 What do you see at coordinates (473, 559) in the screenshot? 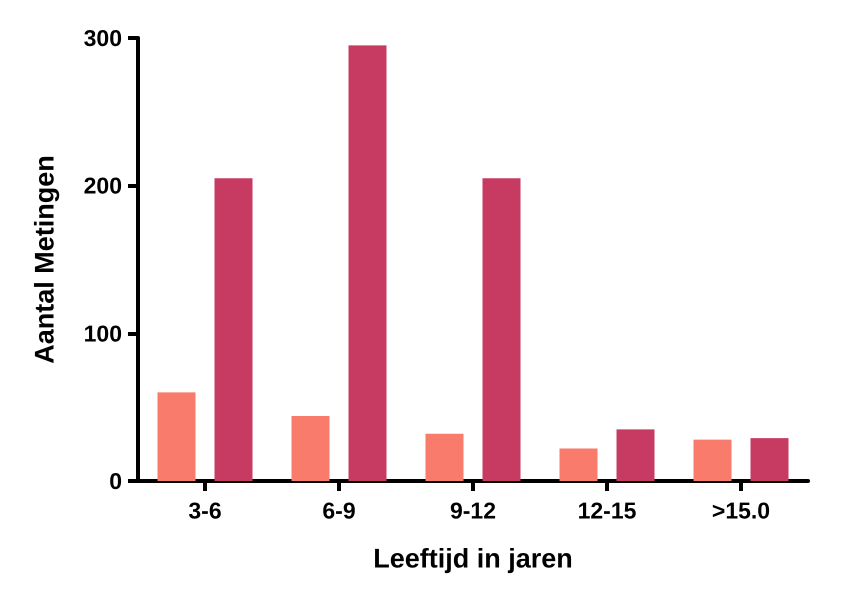
I see `x-axis-title: Leeftijd in jaren` at bounding box center [473, 559].